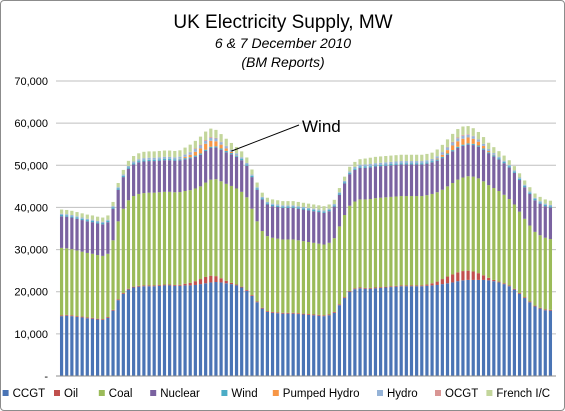  Describe the element at coordinates (31, 208) in the screenshot. I see `y-tick-label: 40,000` at that location.